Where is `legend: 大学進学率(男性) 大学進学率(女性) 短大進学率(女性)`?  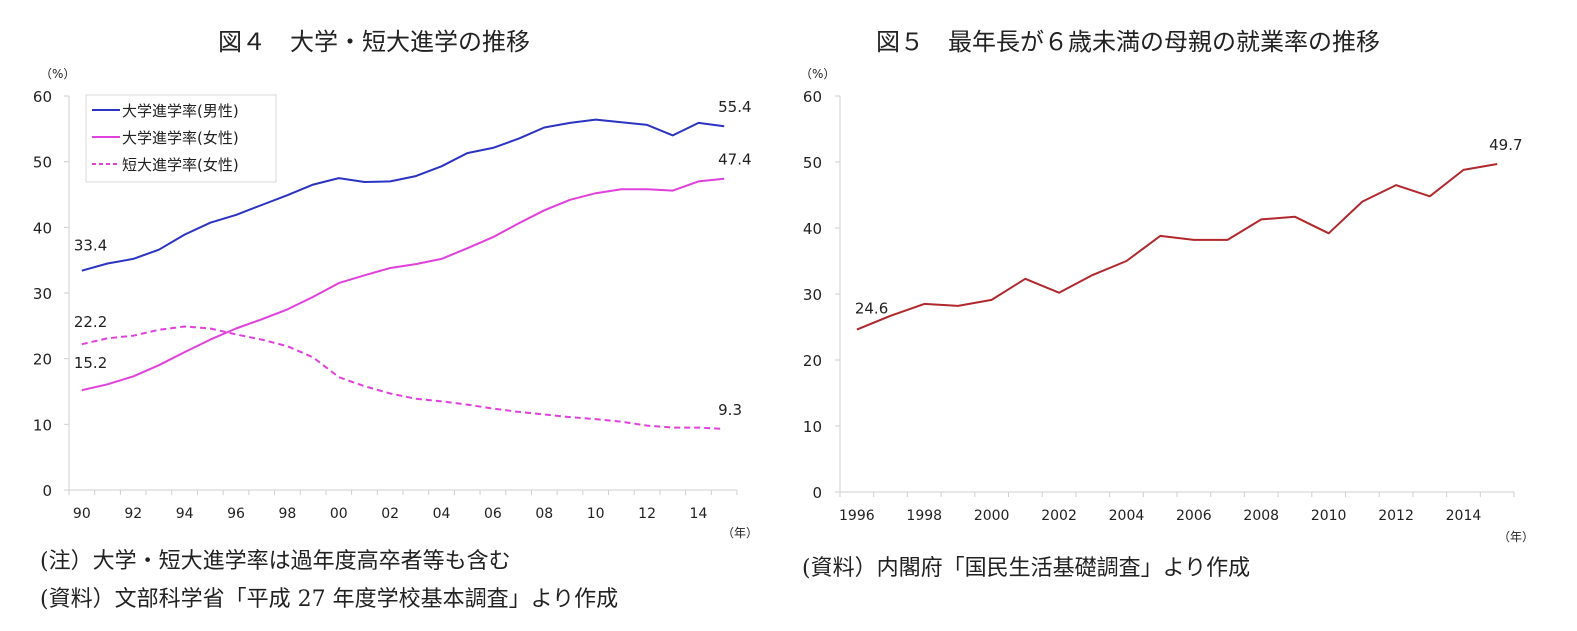
legend: 大学進学率(男性) 大学進学率(女性) 短大進学率(女性) is located at coordinates (181, 138).